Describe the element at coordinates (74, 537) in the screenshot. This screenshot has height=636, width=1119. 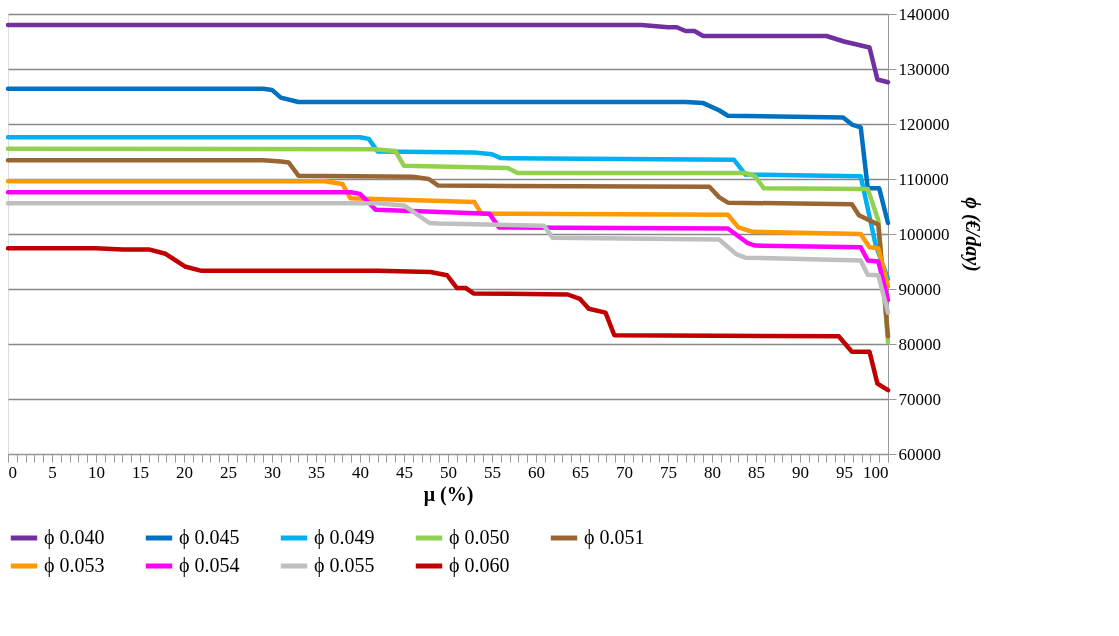
I see `legend-label: ϕ 0.040` at that location.